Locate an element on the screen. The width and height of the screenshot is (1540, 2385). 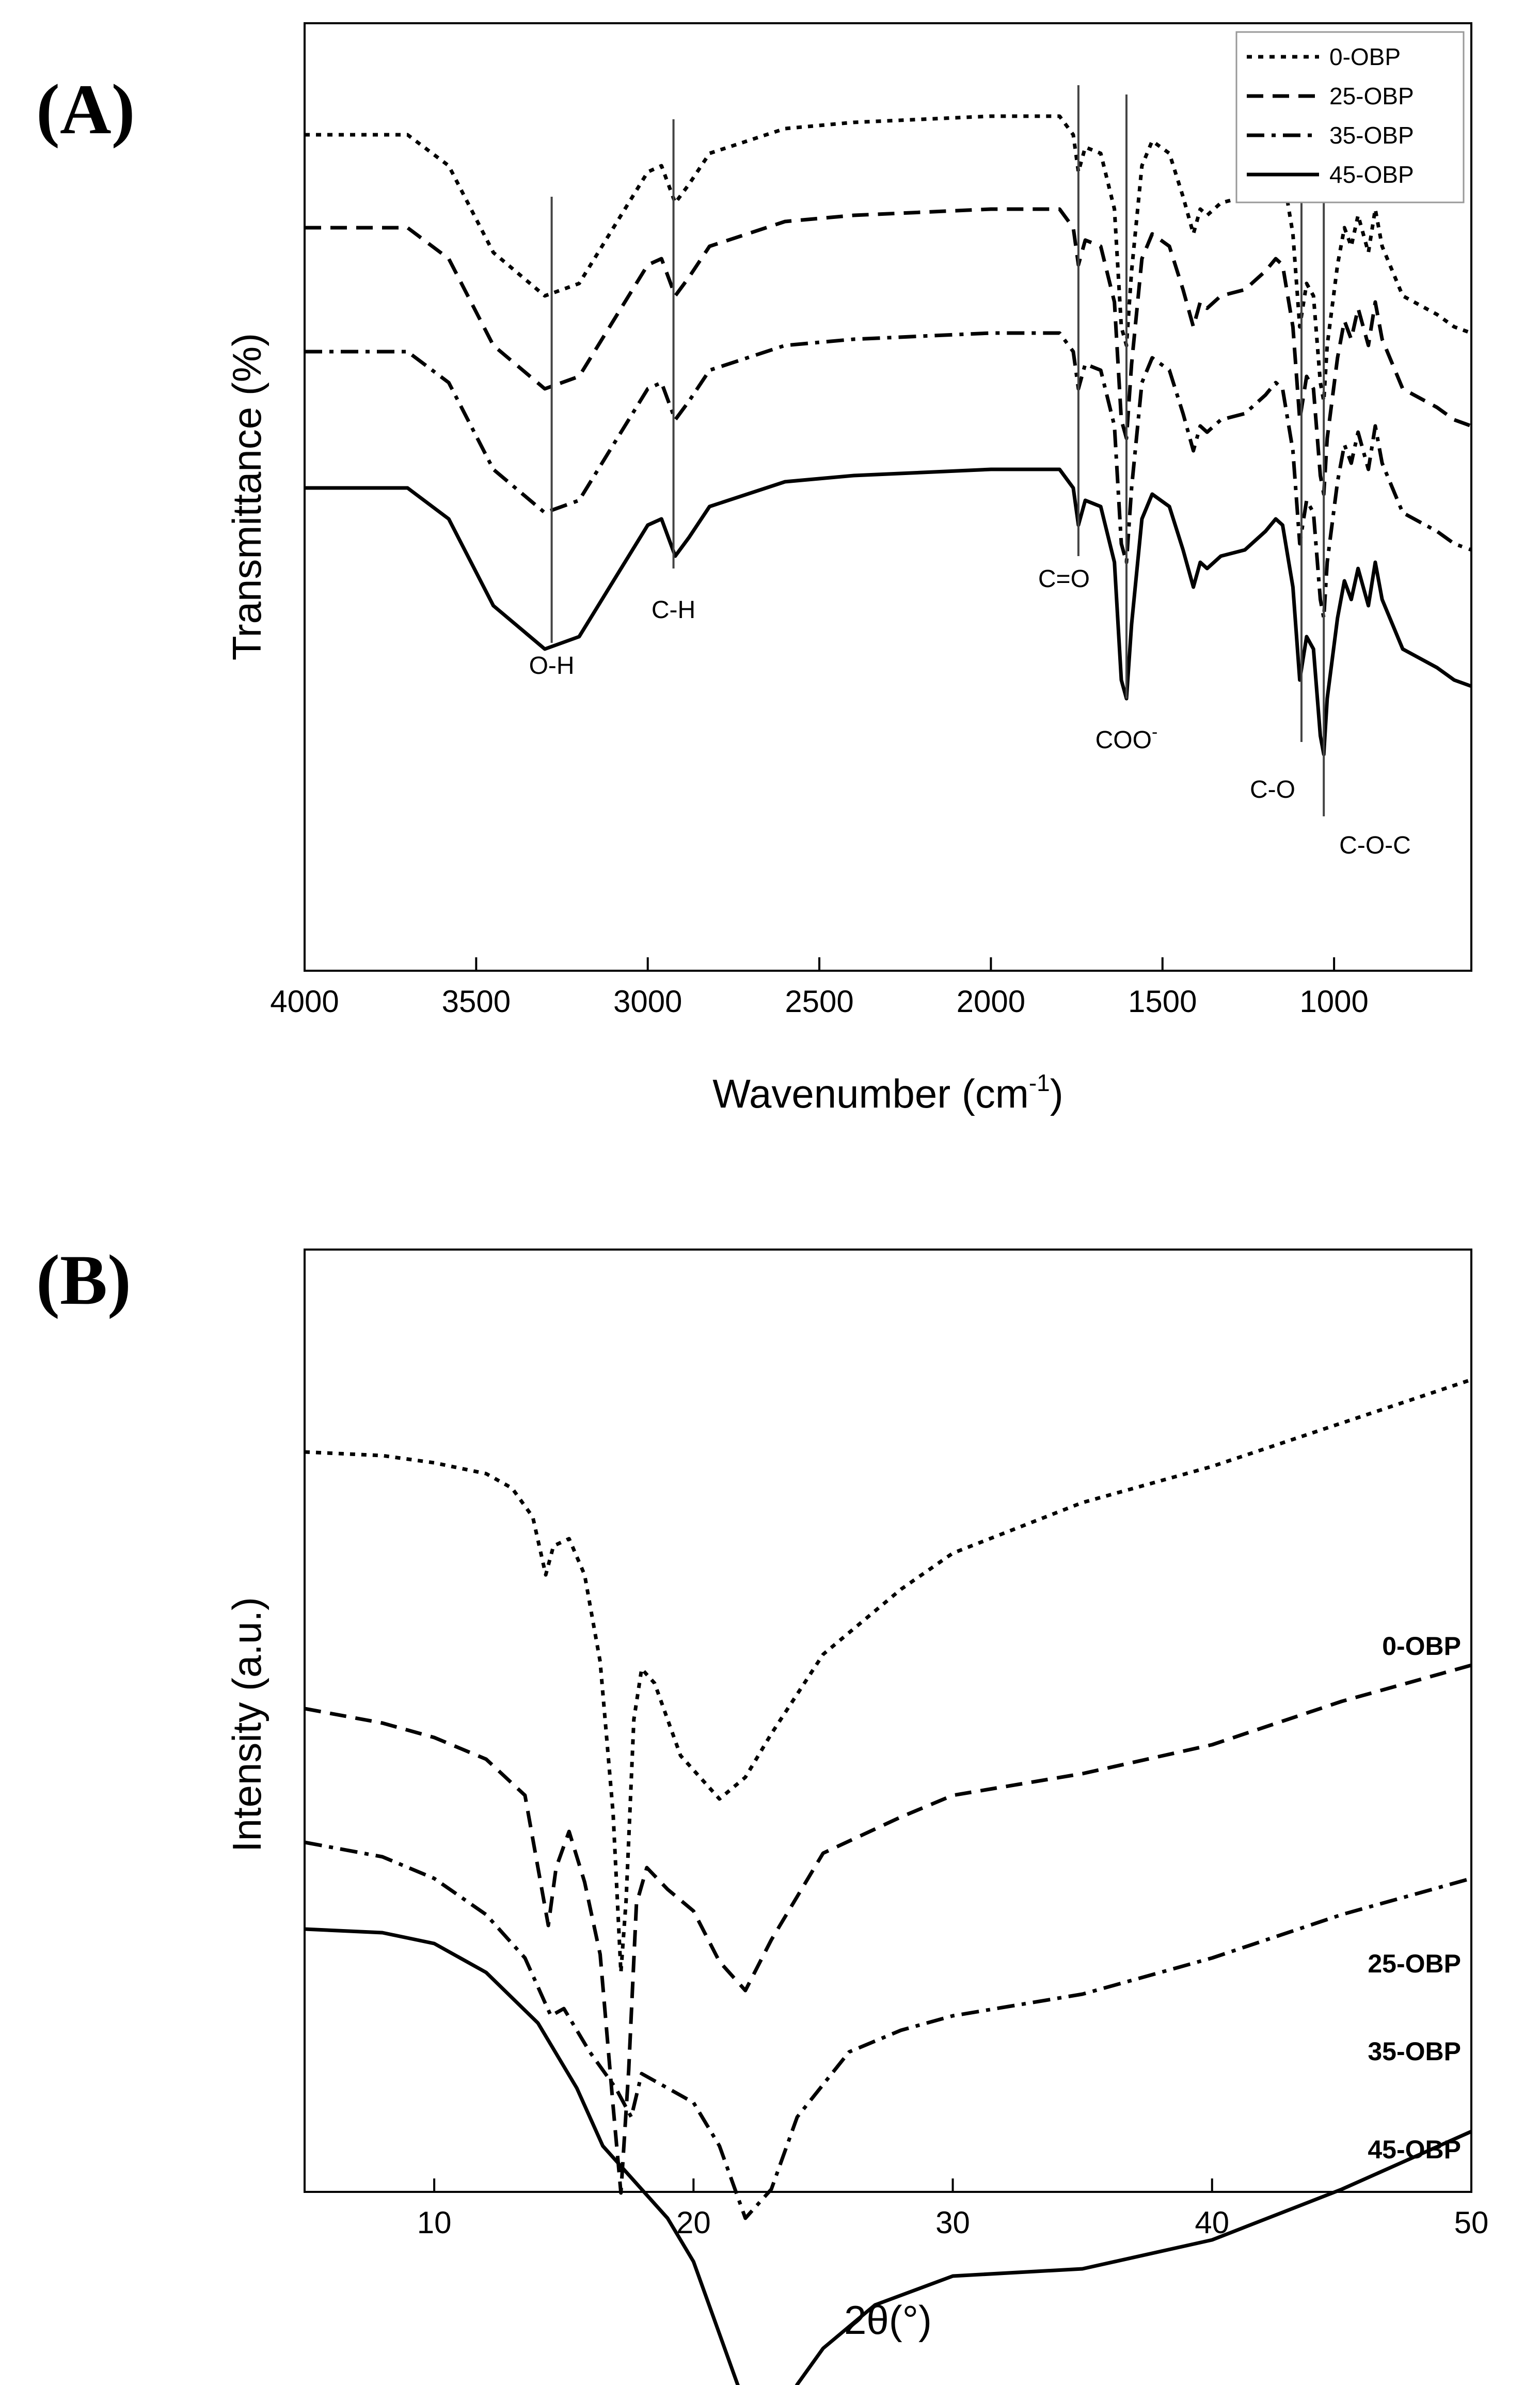
series-line-45-obp is located at coordinates (888, 2156).